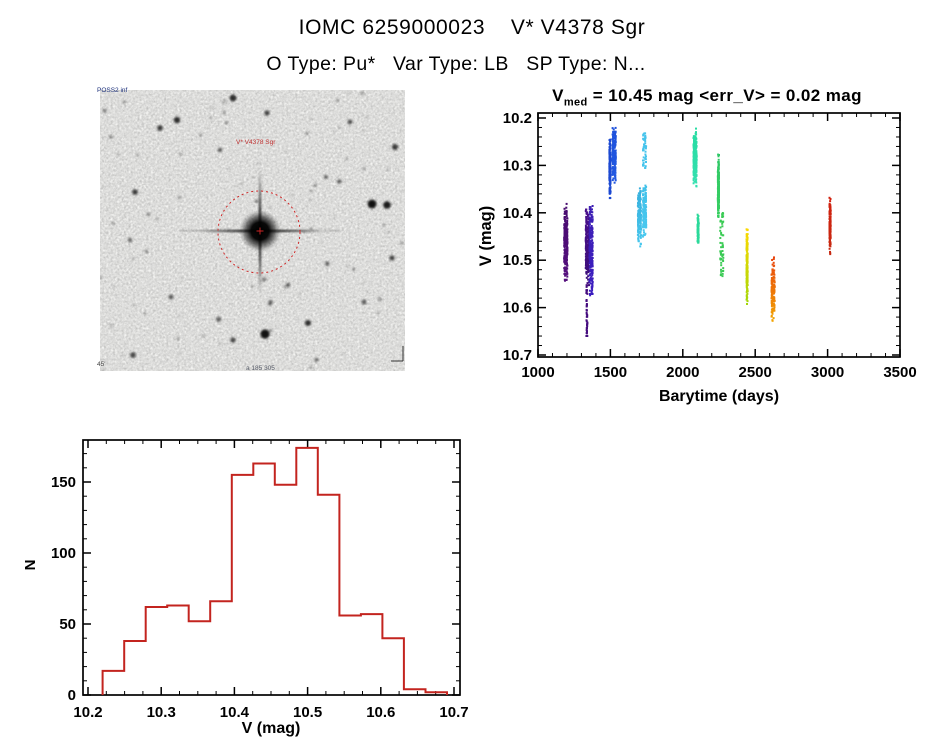  I want to click on scale-label: 45', so click(101, 364).